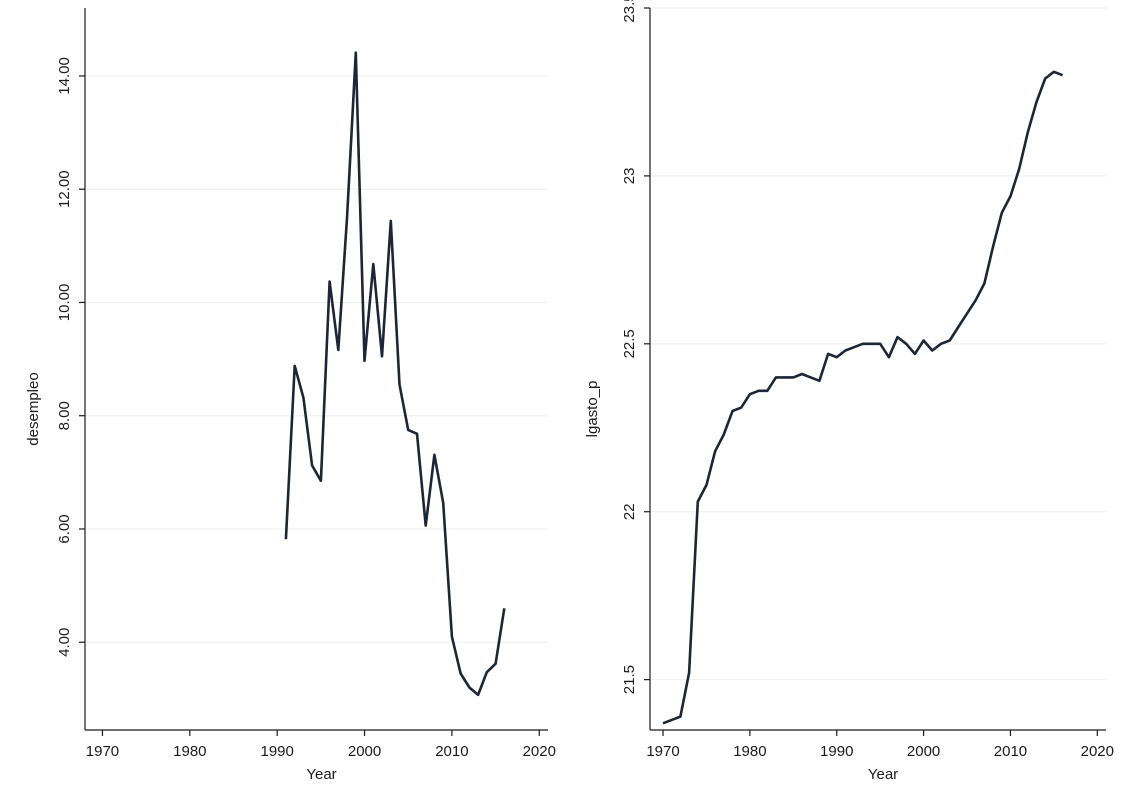 Image resolution: width=1121 pixels, height=805 pixels. Describe the element at coordinates (64, 303) in the screenshot. I see `unemployment-y-tick-label: 10.00` at that location.